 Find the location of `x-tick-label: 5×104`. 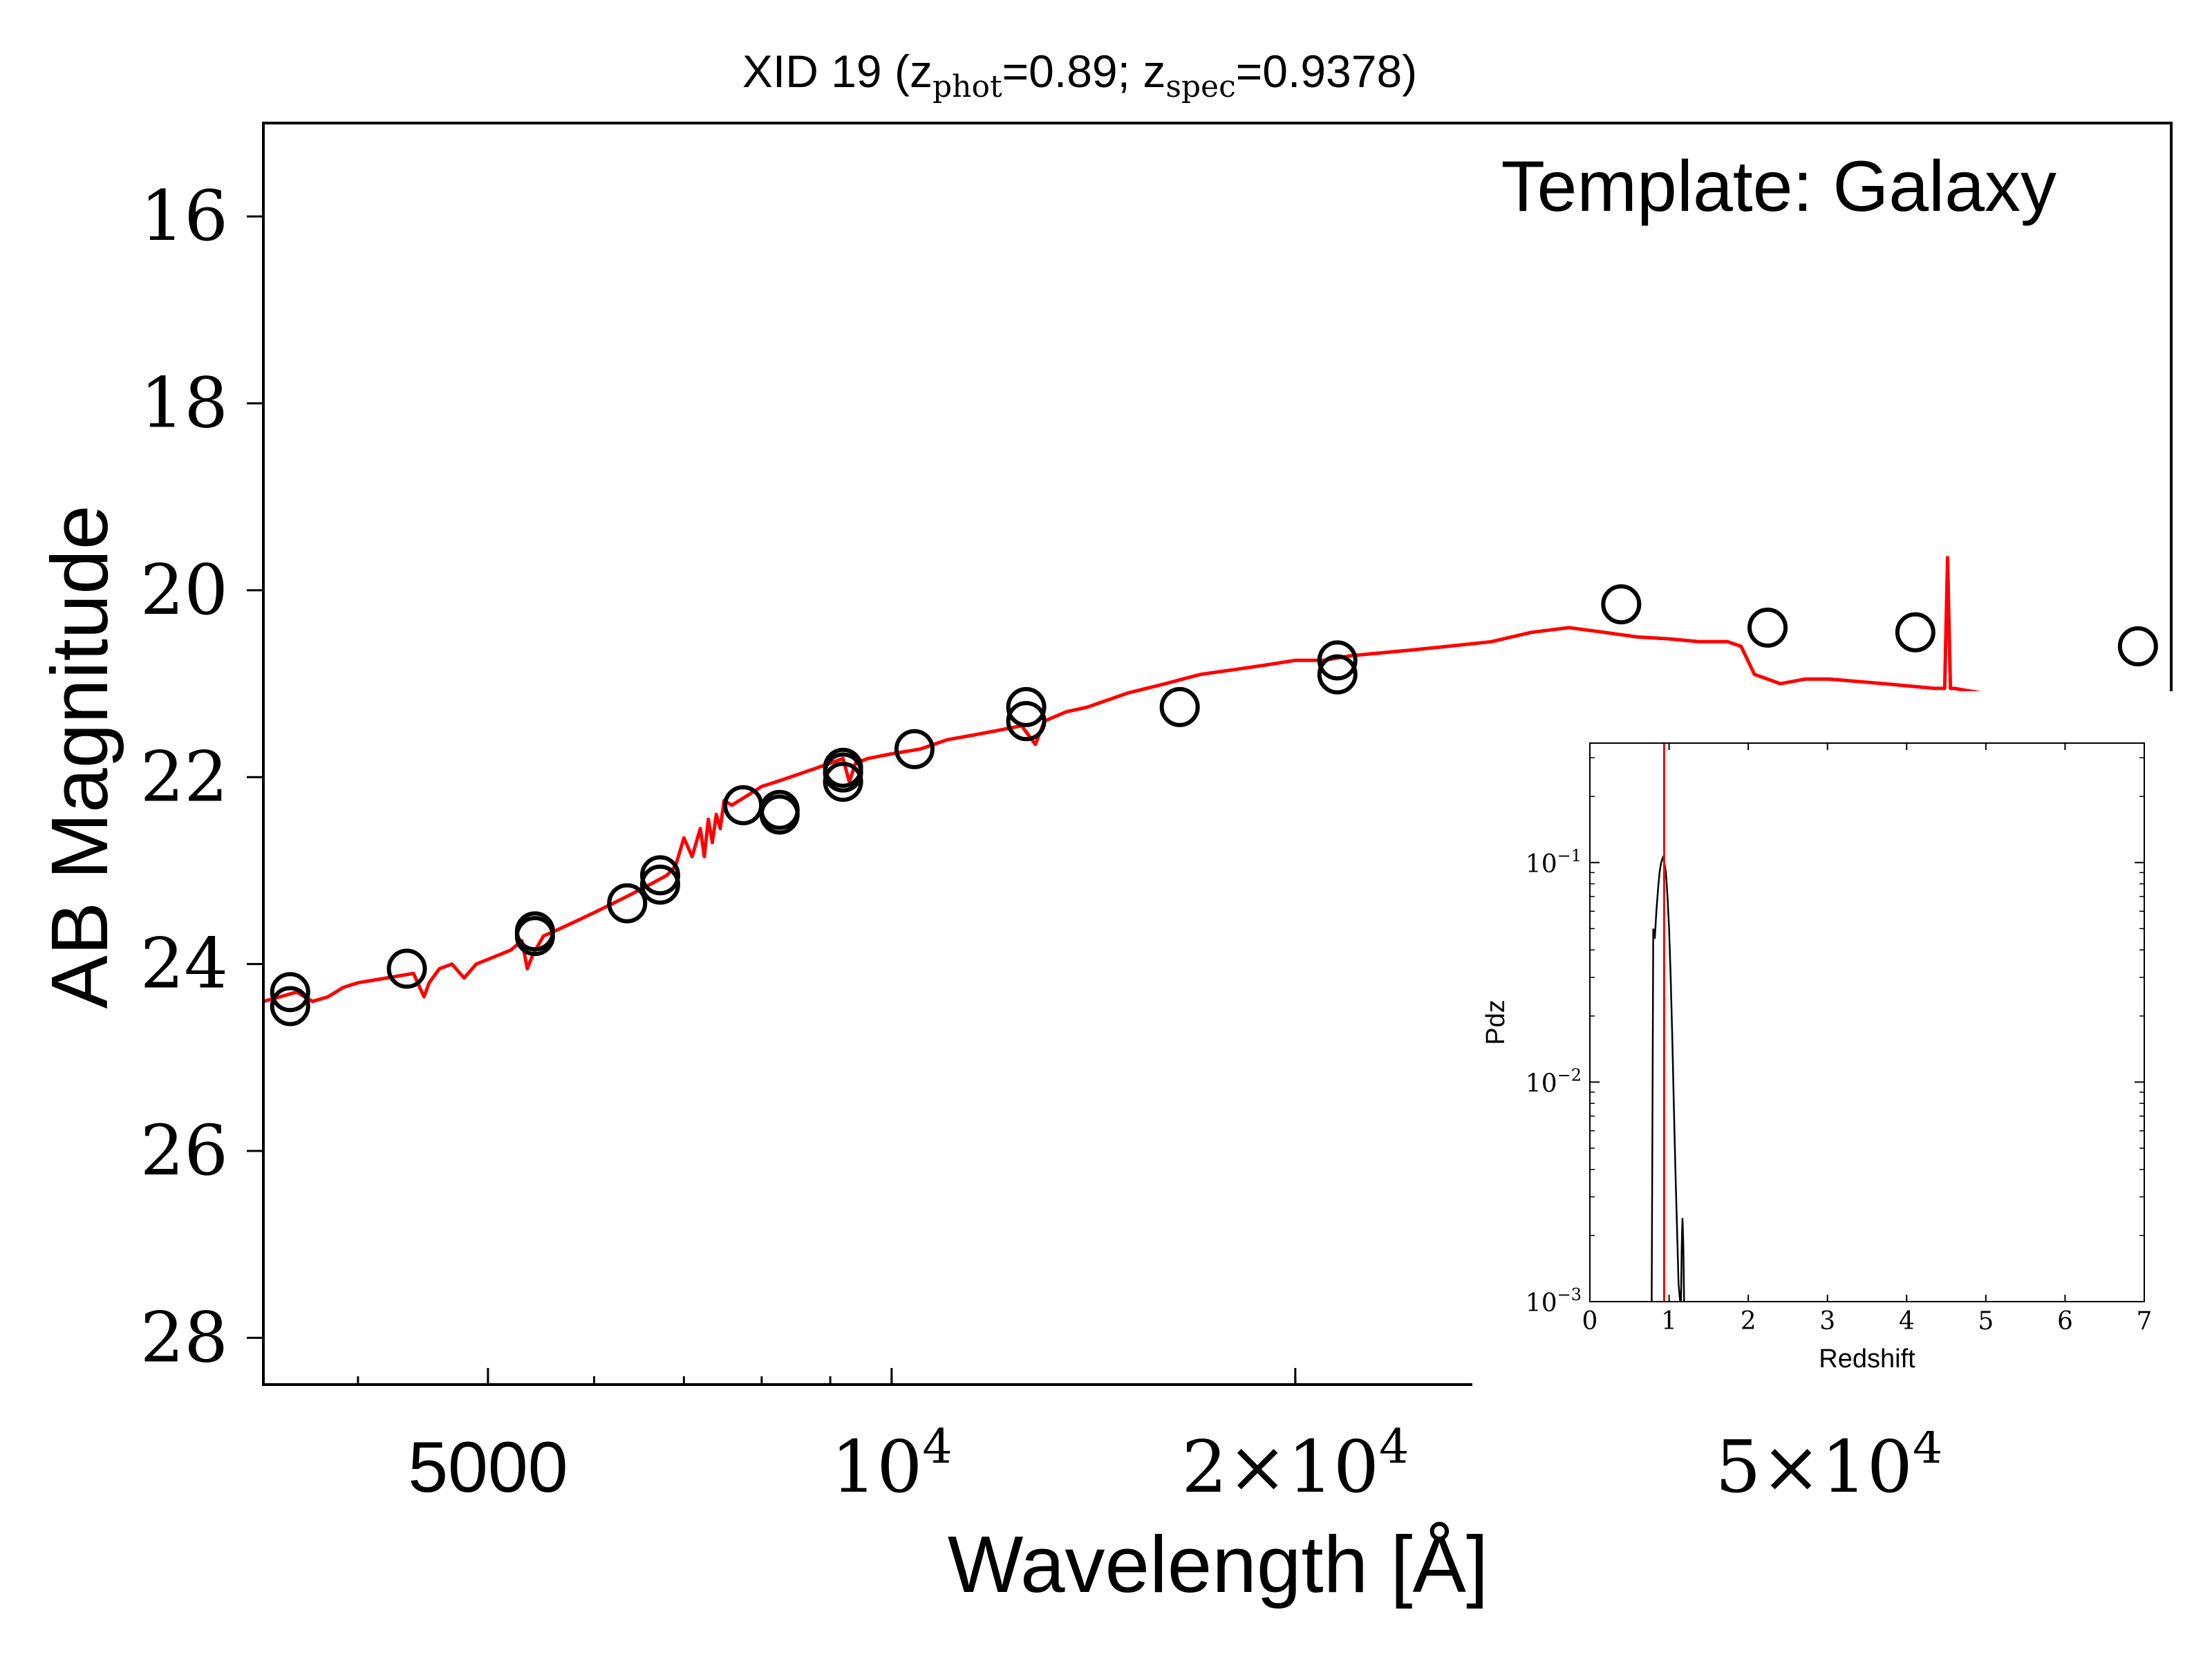

x-tick-label: 5×104 is located at coordinates (1829, 1465).